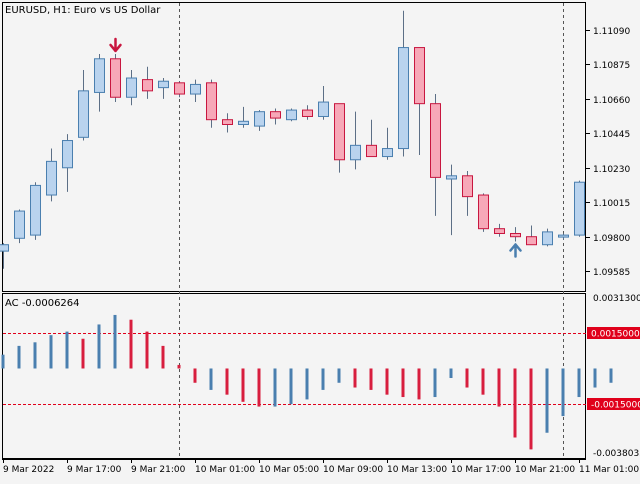 Image resolution: width=640 pixels, height=484 pixels. I want to click on time-axis-label: 10 Mar 17:00, so click(481, 470).